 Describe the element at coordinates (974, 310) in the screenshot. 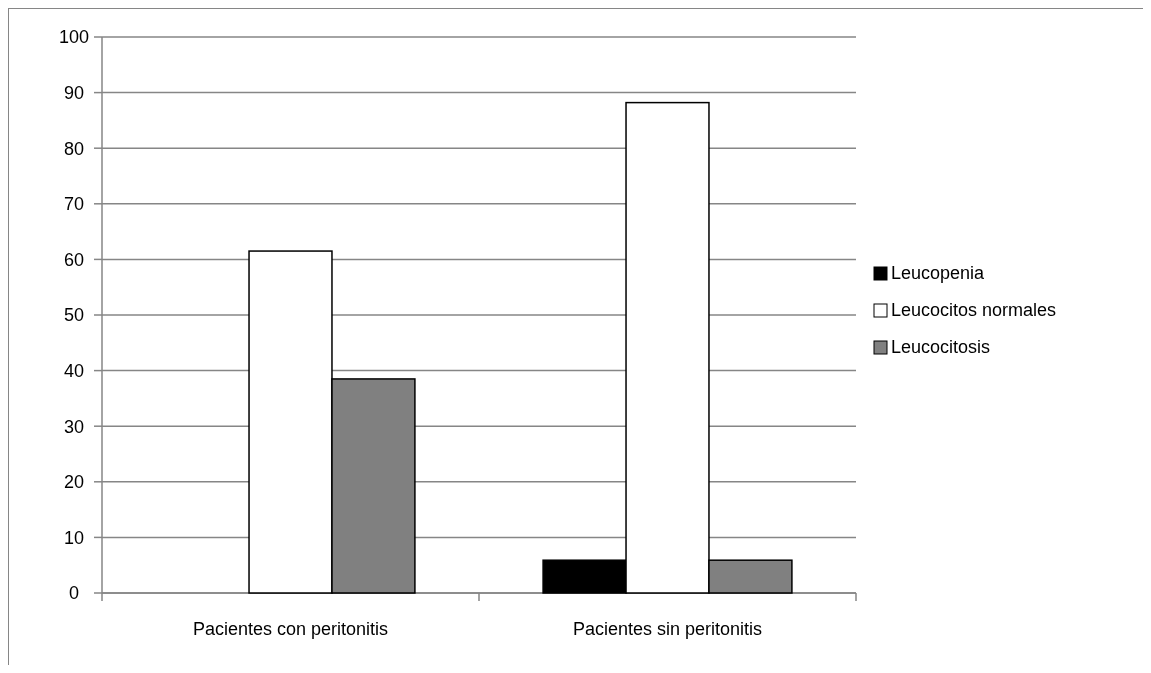

I see `legend-label: Leucocitos normales` at that location.